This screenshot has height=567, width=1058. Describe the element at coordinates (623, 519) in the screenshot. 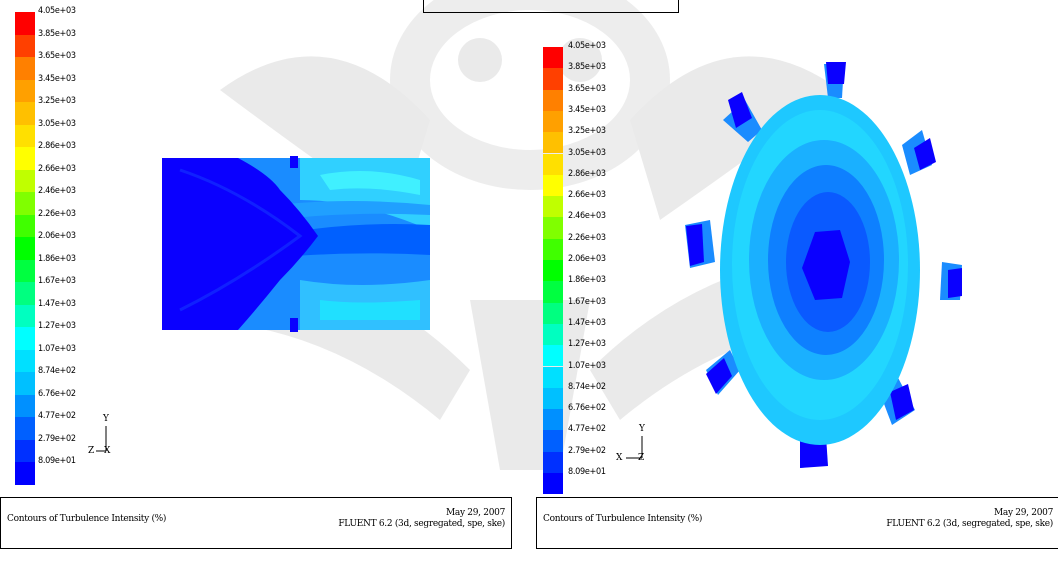

I see `right-caption-title: Contours of Turbulence Intensity (%)` at that location.